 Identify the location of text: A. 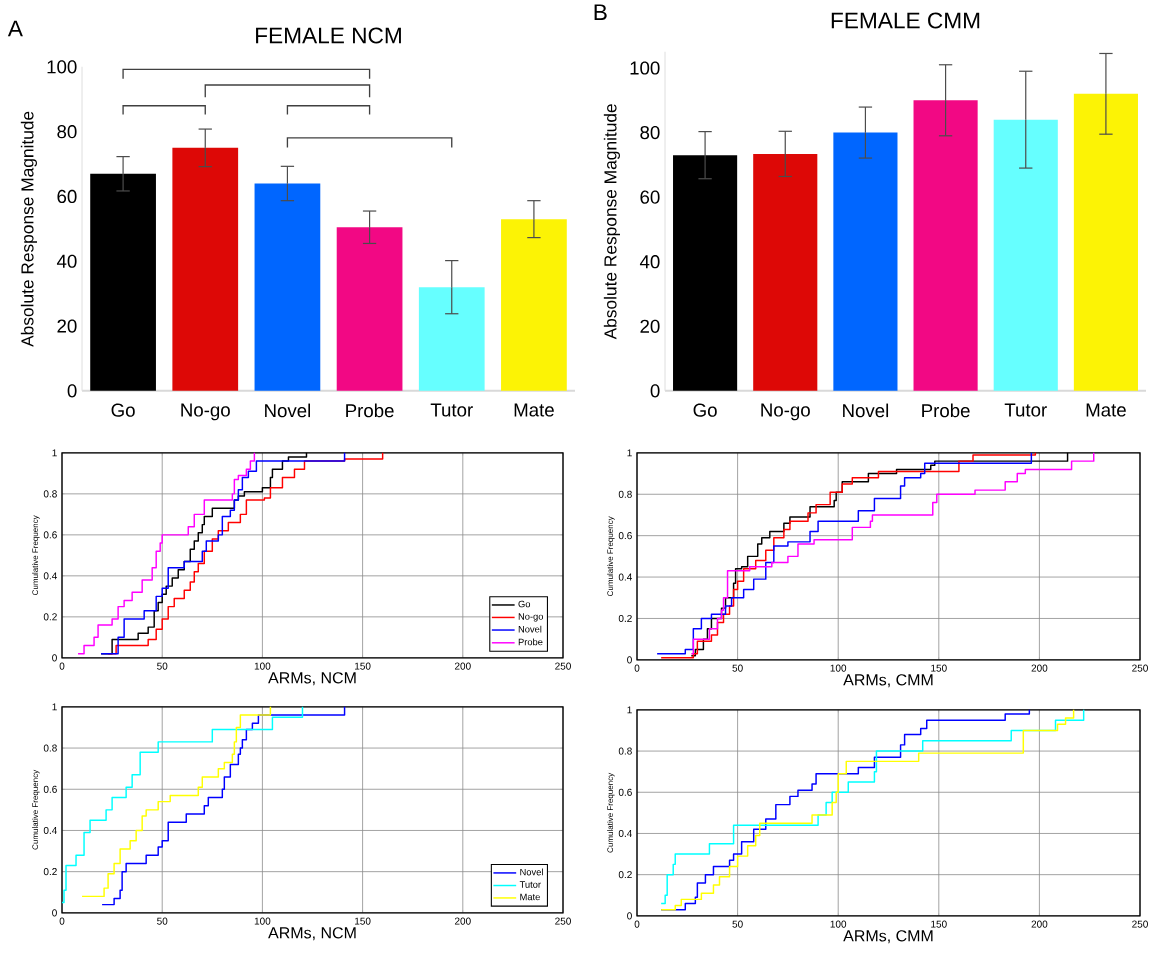
(15, 28).